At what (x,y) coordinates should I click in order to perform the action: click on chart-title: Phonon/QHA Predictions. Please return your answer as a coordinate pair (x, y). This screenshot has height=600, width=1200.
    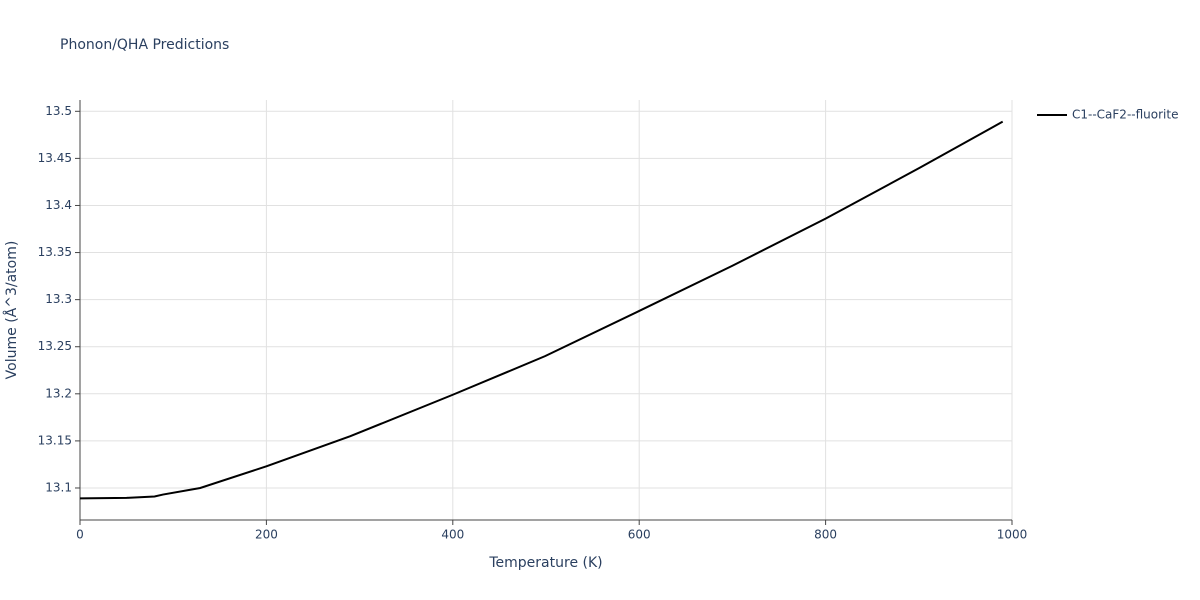
    Looking at the image, I should click on (144, 45).